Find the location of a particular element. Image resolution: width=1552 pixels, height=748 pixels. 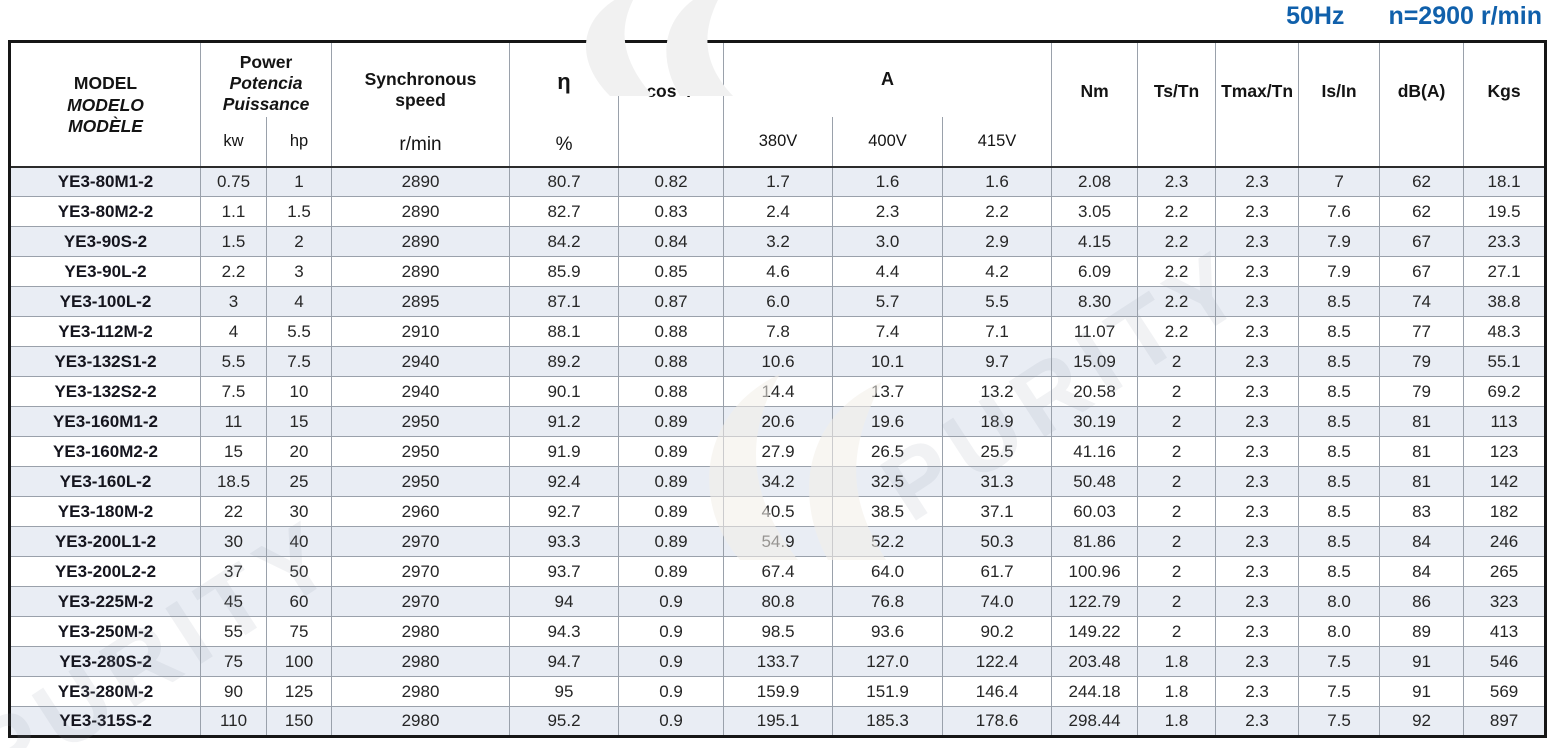

cell-kw: 3 is located at coordinates (233, 301).